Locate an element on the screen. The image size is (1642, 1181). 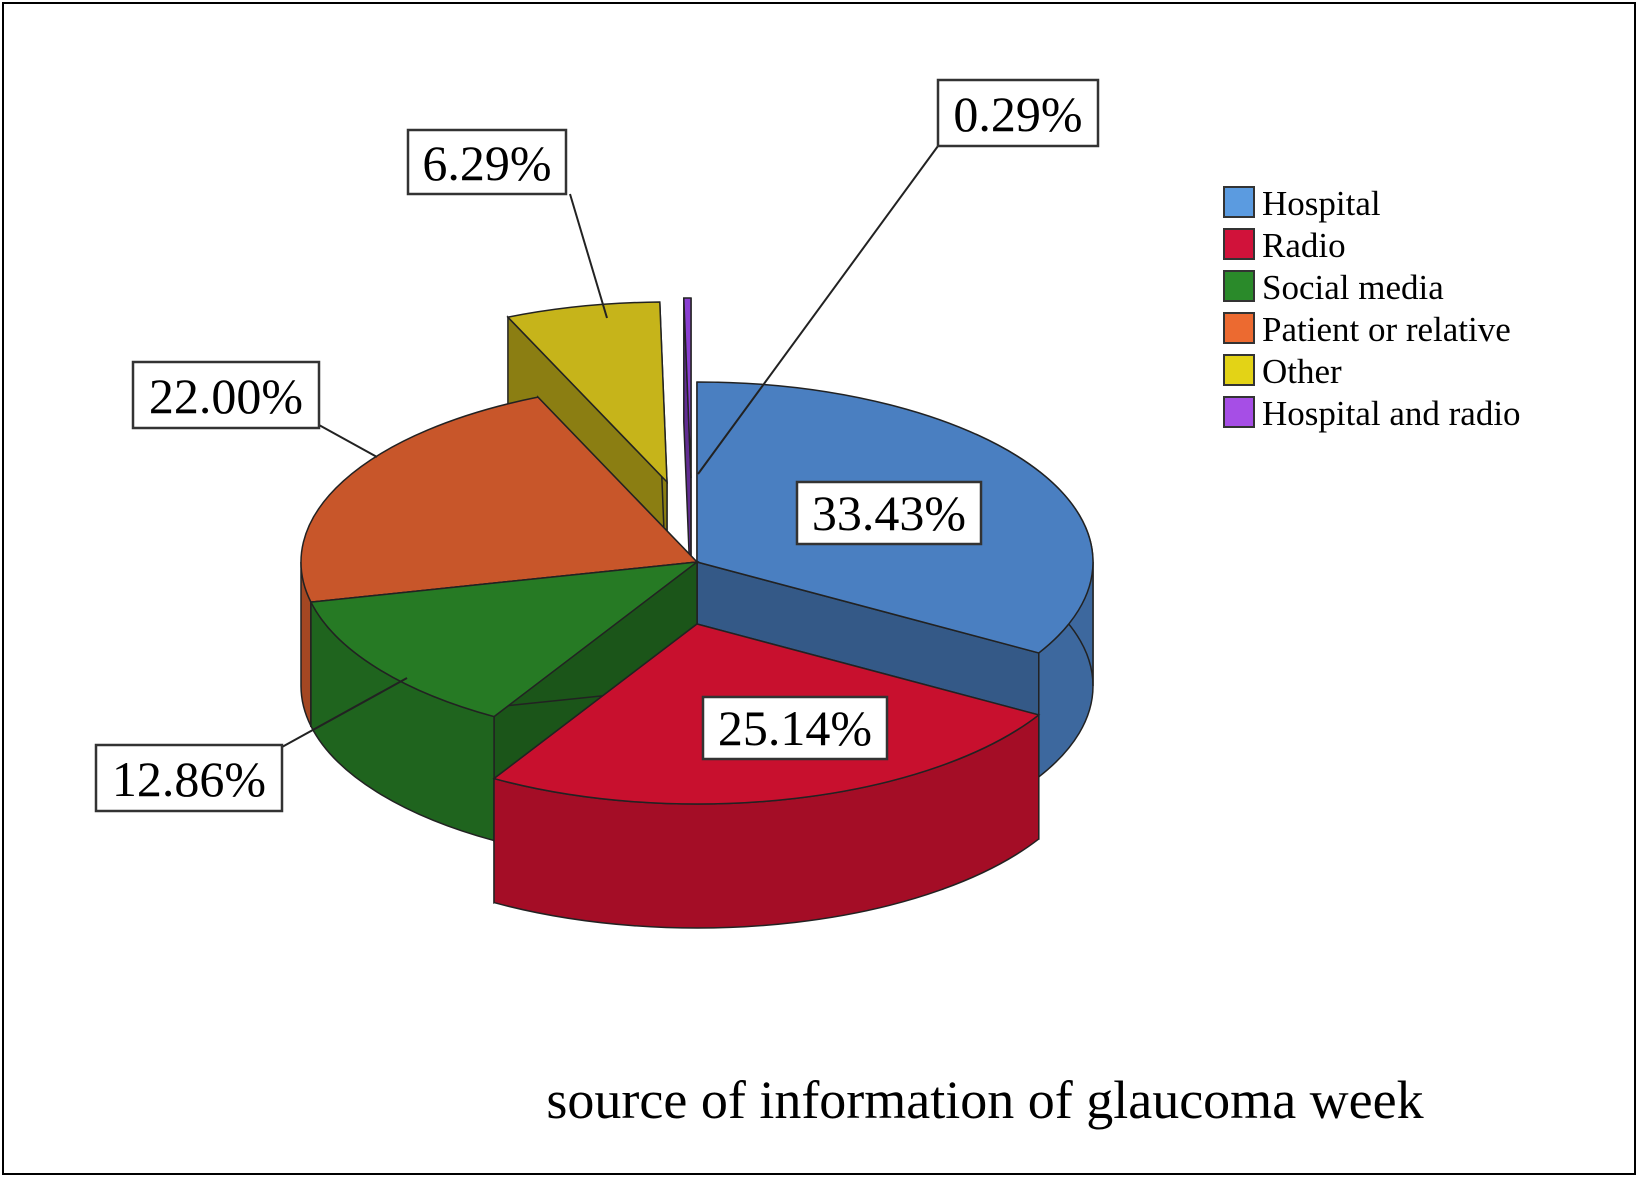
legend-item-hospital: Hospital is located at coordinates (1302, 203).